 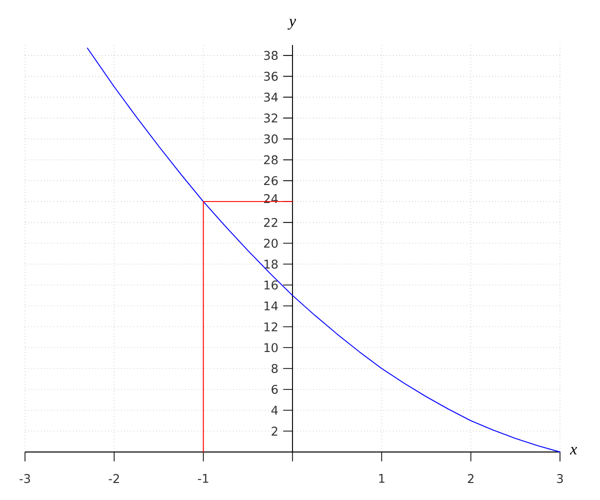 I want to click on y-tick-label: 22, so click(x=271, y=222).